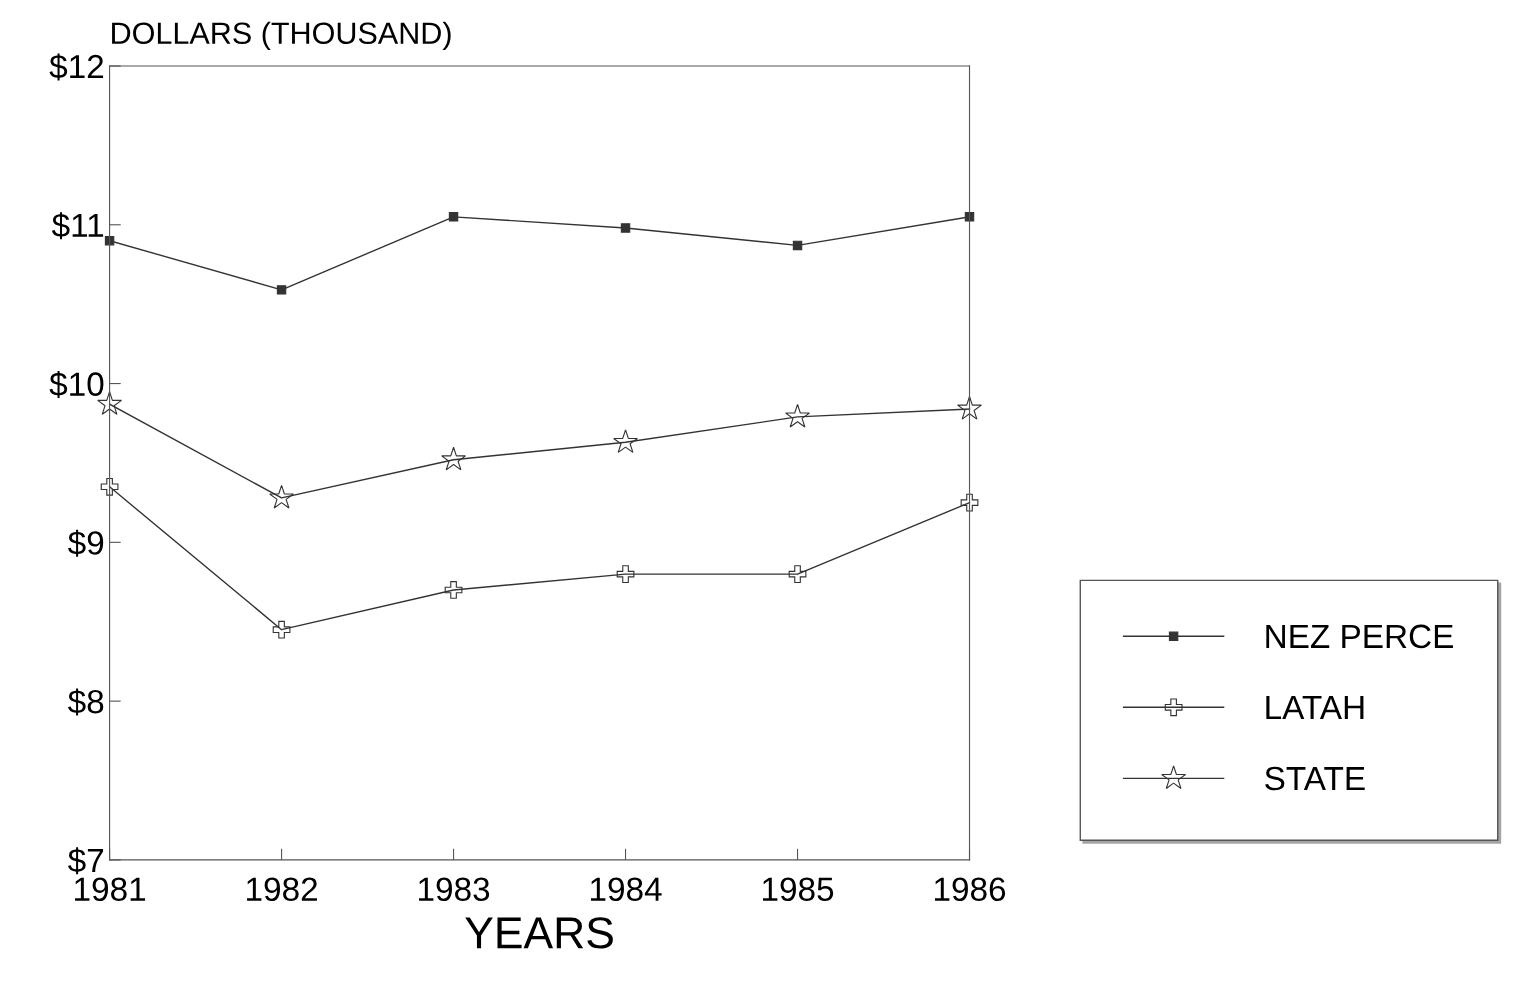 This screenshot has height=985, width=1522. Describe the element at coordinates (281, 36) in the screenshot. I see `y-axis-title: DOLLARS (THOUSAND)` at that location.